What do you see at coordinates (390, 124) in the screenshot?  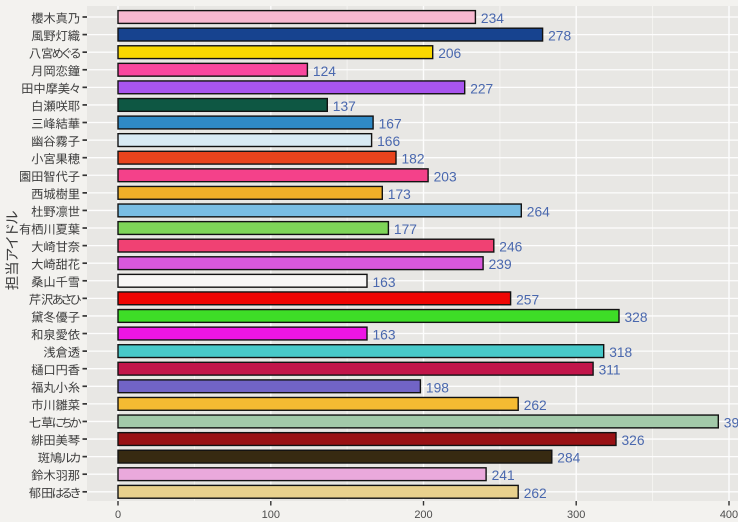 I see `svg-text: 167` at bounding box center [390, 124].